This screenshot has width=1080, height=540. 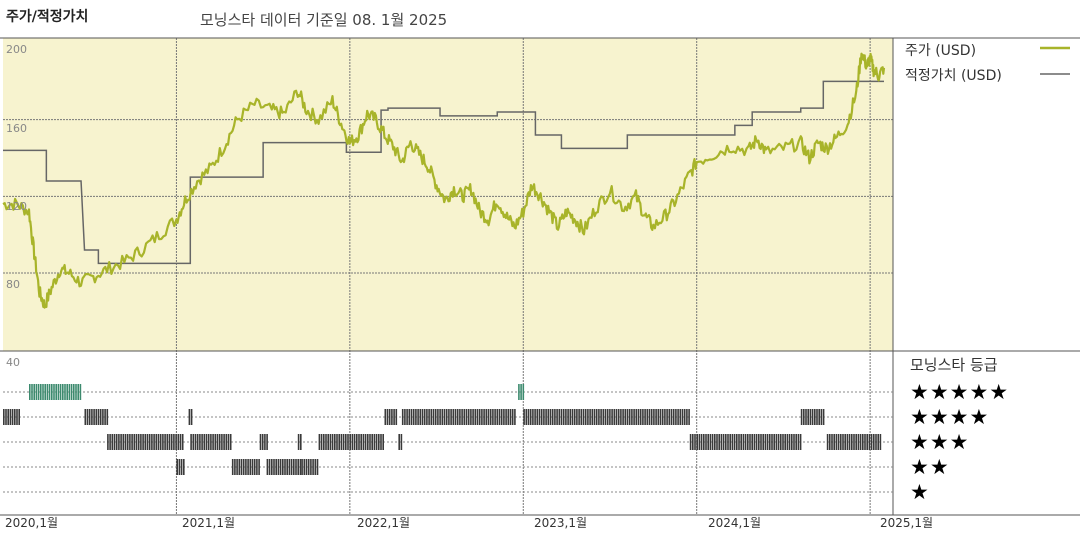 What do you see at coordinates (47, 17) in the screenshot?
I see `chart-title: 주가/적정가치` at bounding box center [47, 17].